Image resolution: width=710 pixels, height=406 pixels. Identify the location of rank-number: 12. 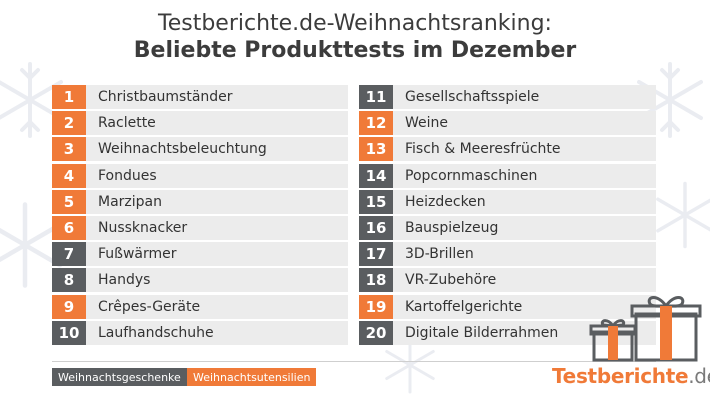
(376, 123).